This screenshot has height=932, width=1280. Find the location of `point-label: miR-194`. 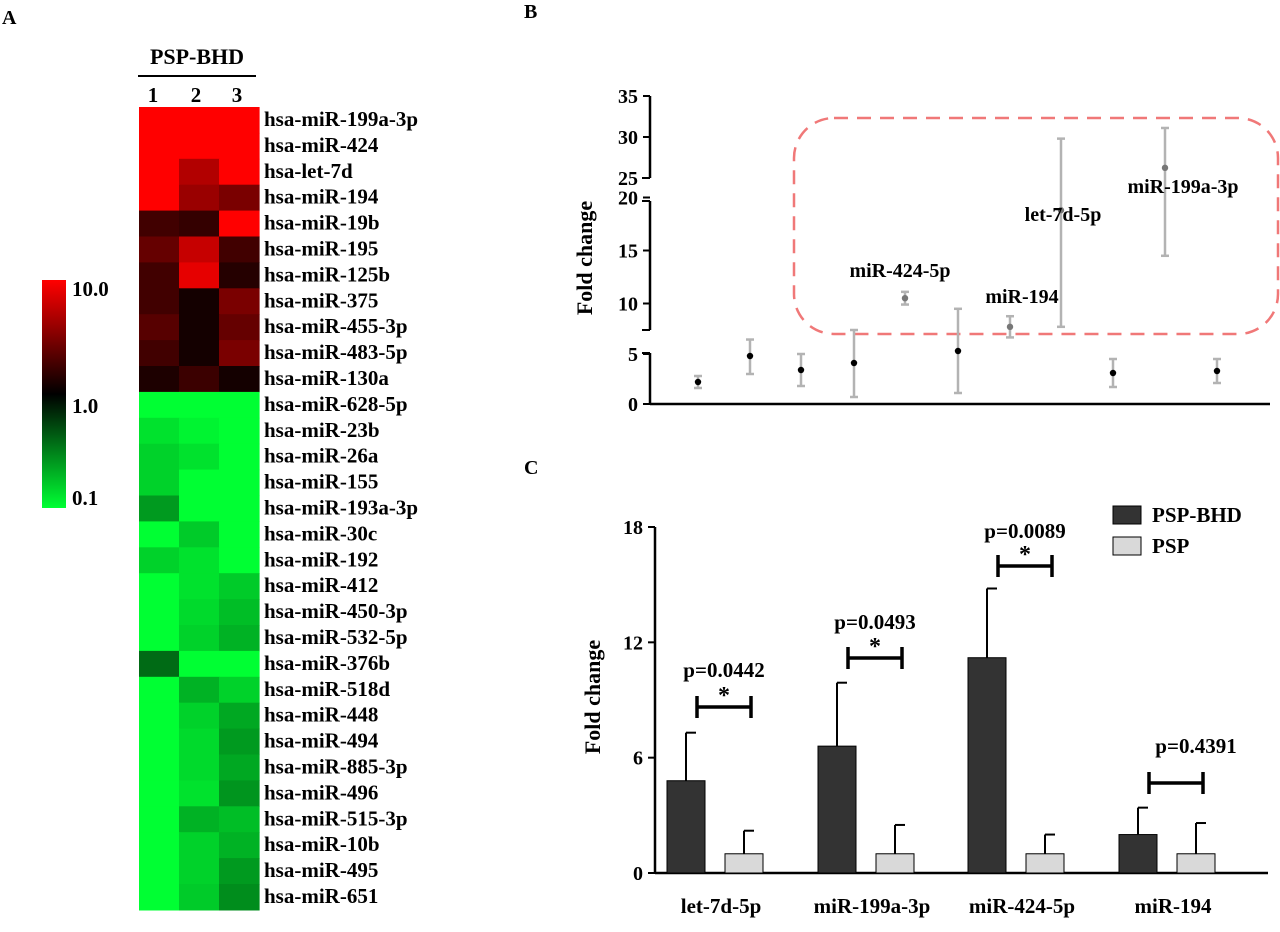

point-label: miR-194 is located at coordinates (1021, 297).